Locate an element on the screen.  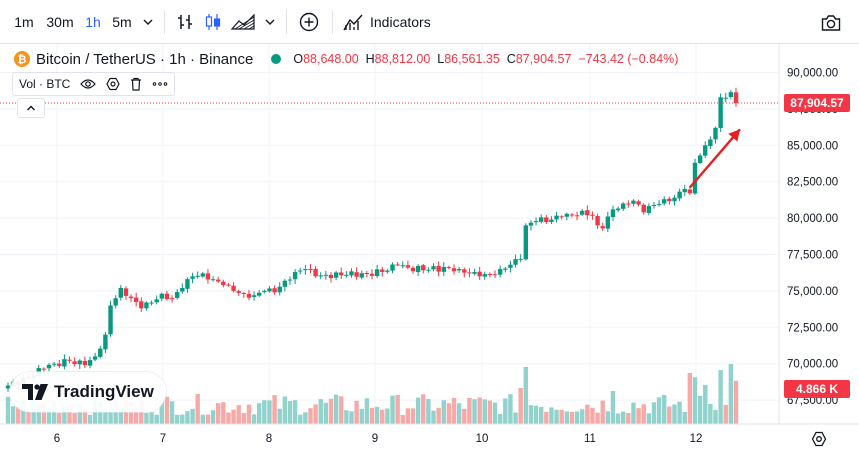
volume-bars is located at coordinates (372, 394).